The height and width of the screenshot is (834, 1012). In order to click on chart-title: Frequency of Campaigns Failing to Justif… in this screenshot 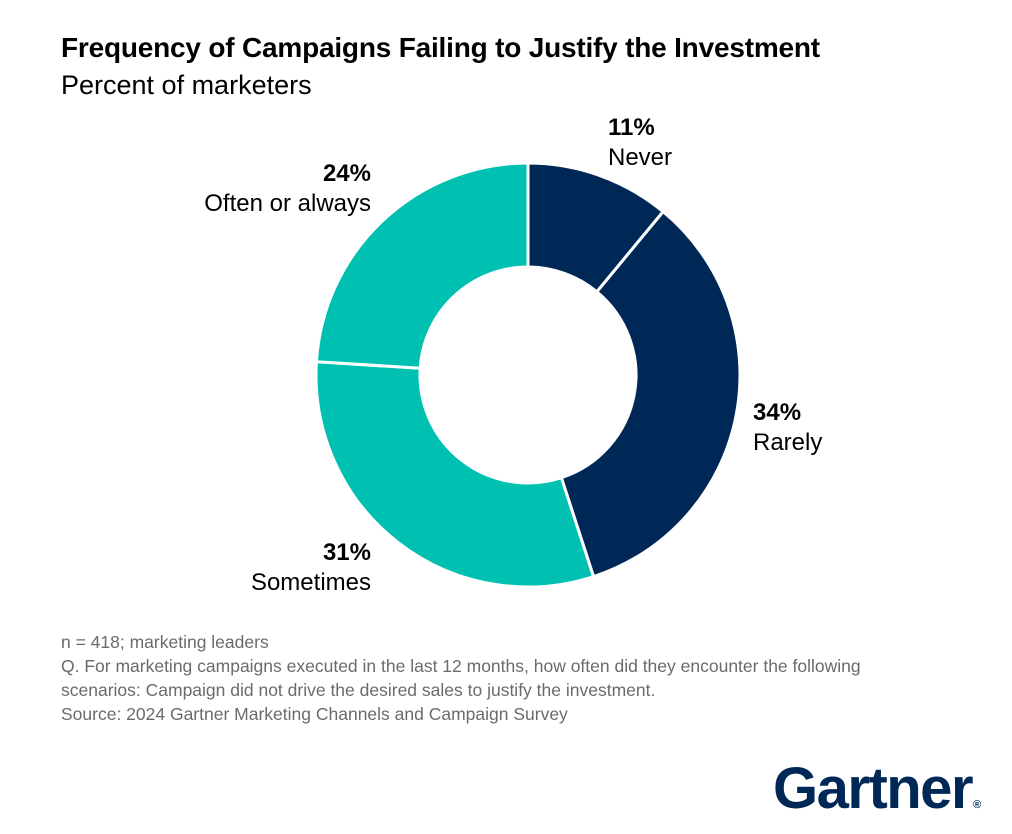, I will do `click(440, 47)`.